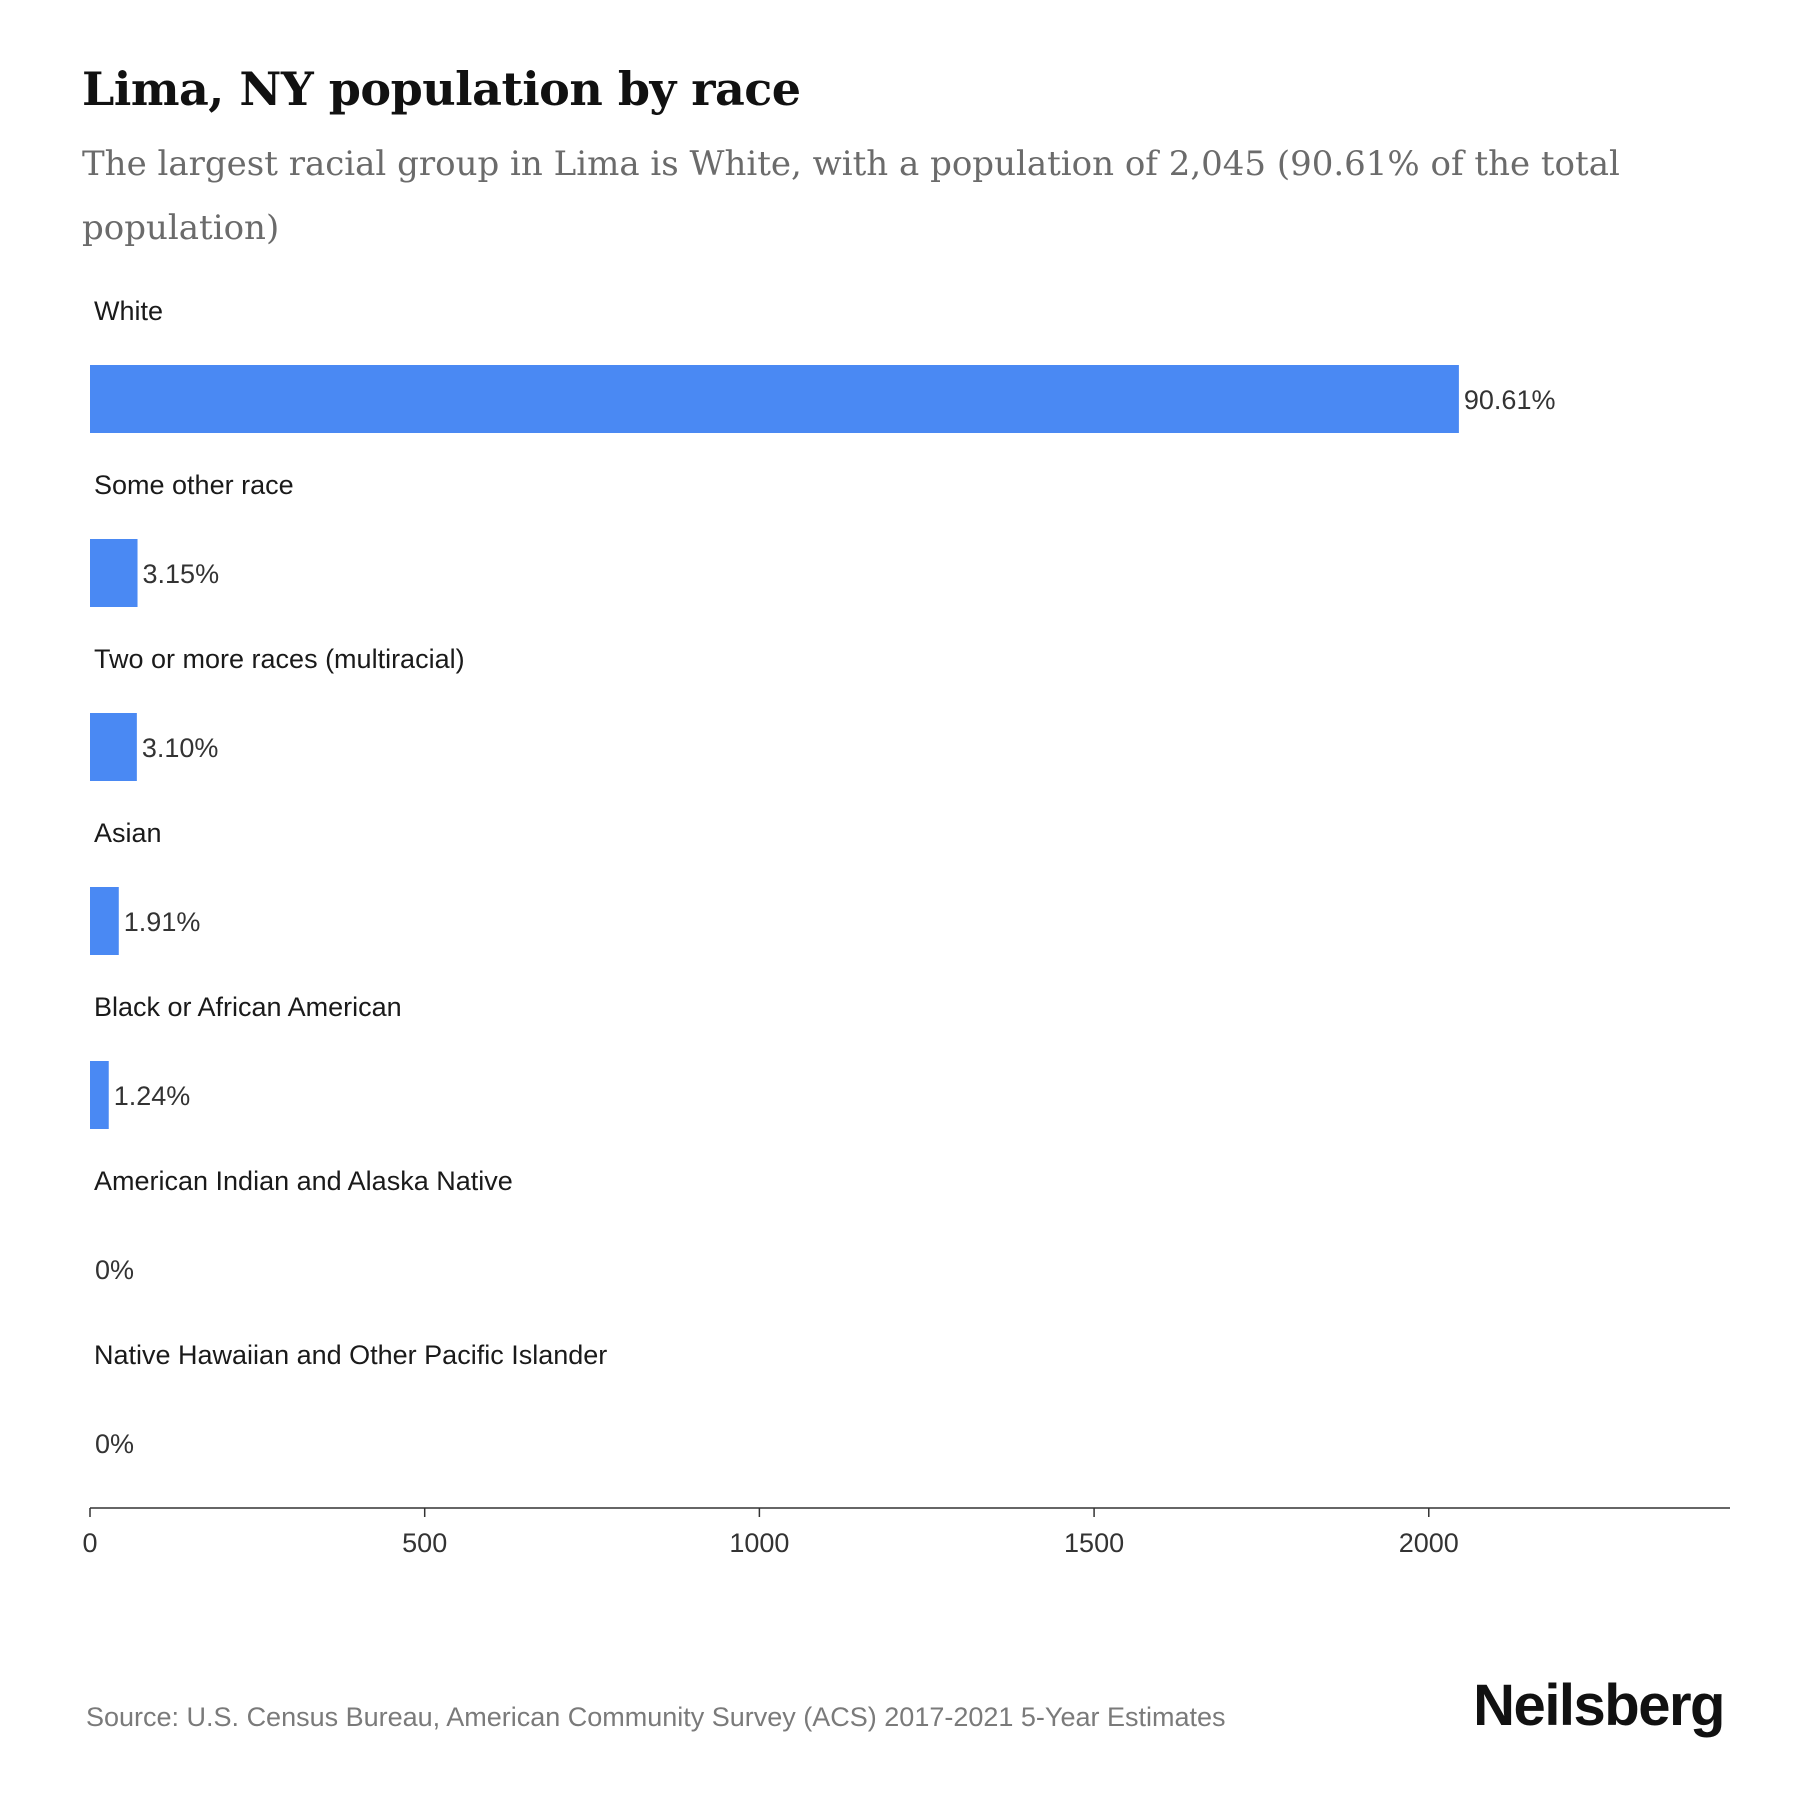 This screenshot has height=1800, width=1800. I want to click on category-label: White, so click(128, 311).